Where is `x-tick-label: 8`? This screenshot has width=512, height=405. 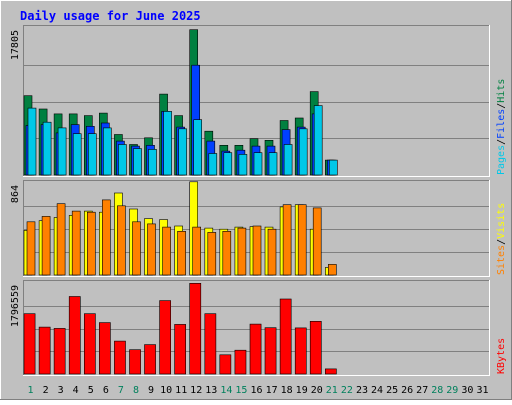
x-tick-label: 8 is located at coordinates (136, 390).